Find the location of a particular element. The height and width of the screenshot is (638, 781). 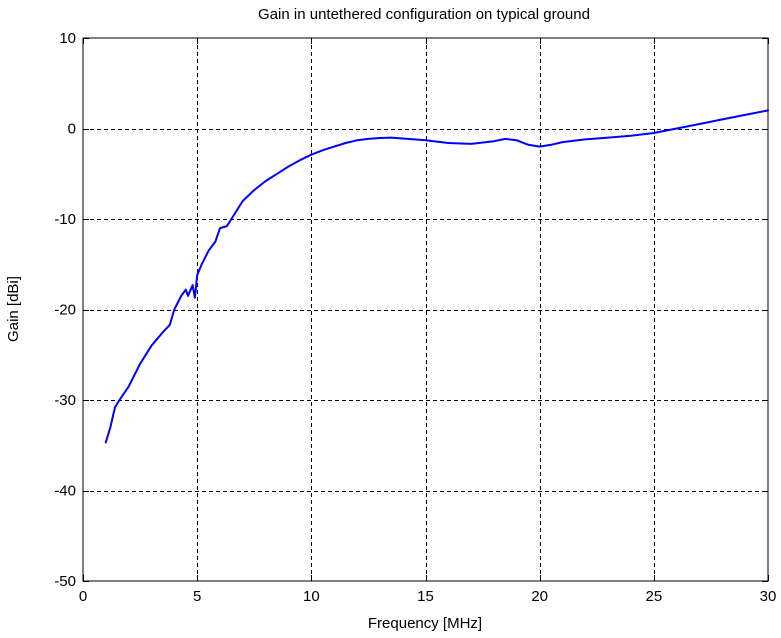

x-tick-label: 30 is located at coordinates (768, 596).